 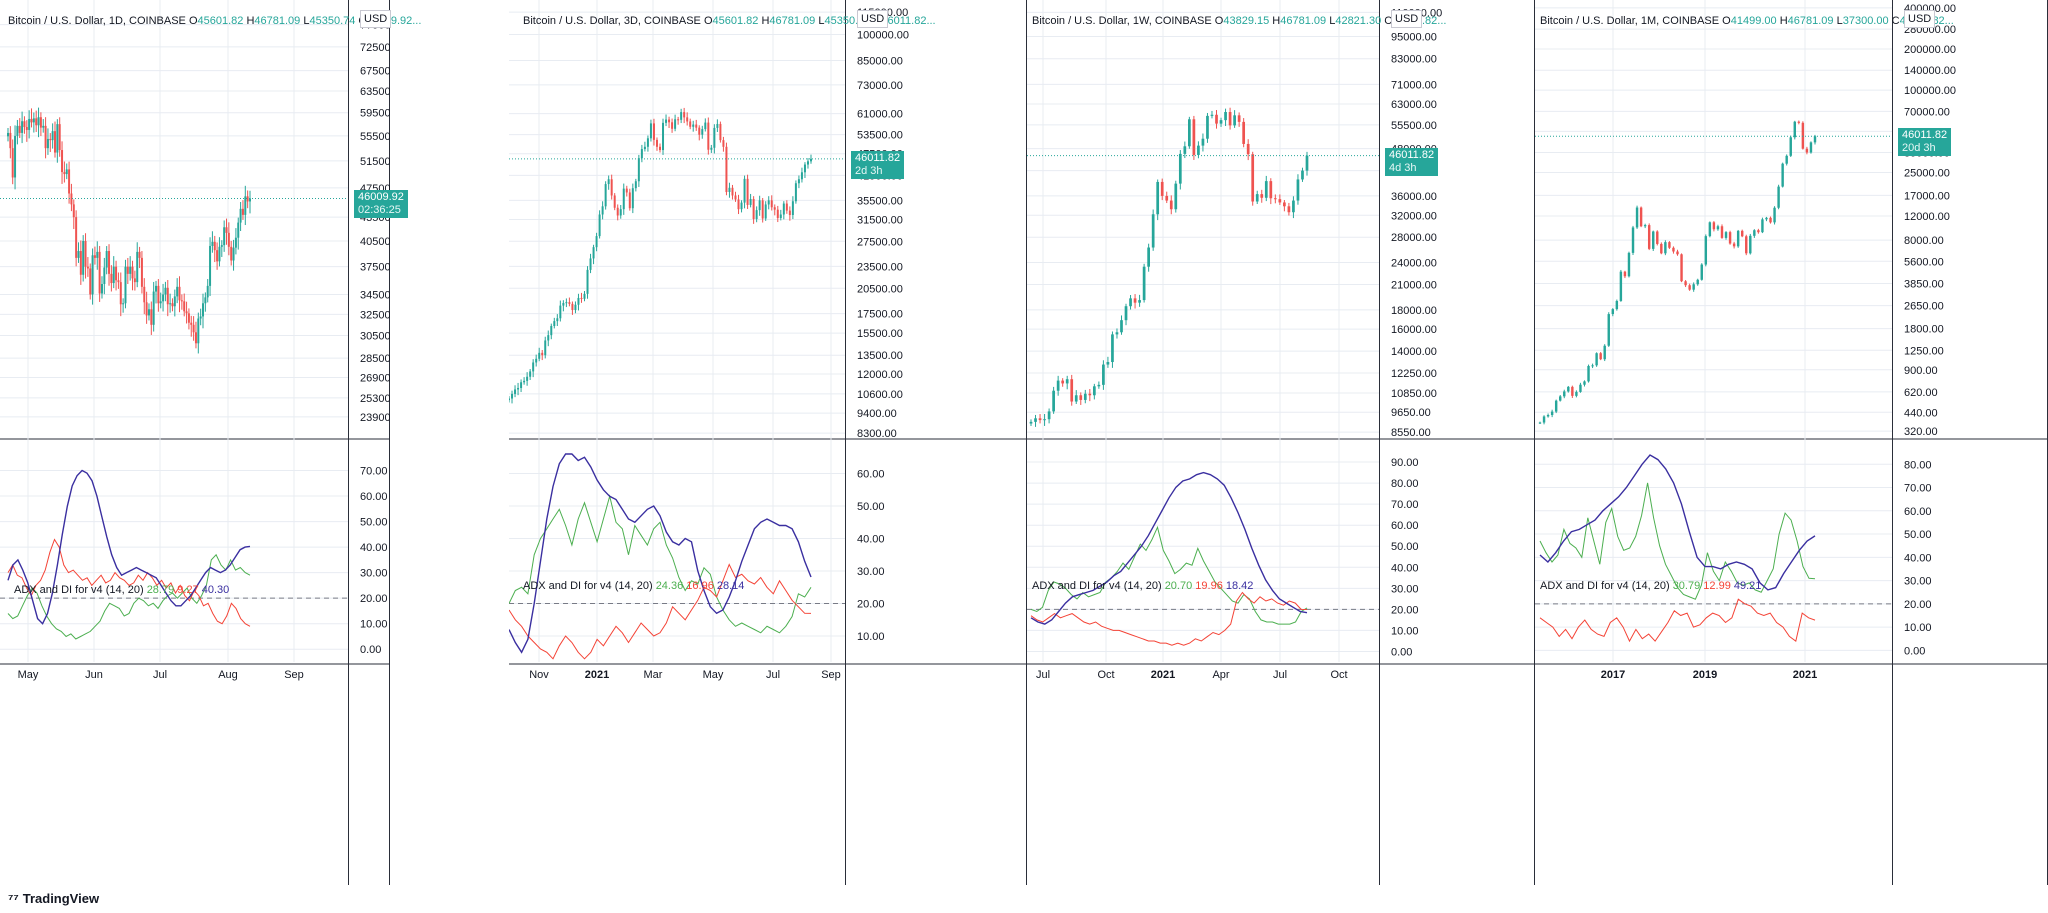 What do you see at coordinates (375, 378) in the screenshot?
I see `price-tick-label: 26900.00` at bounding box center [375, 378].